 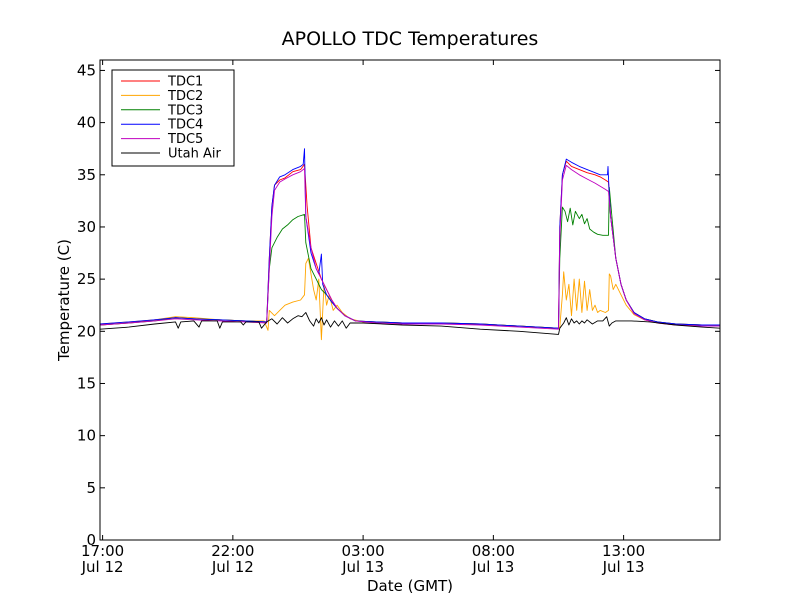 I want to click on legend-frame, so click(x=173, y=118).